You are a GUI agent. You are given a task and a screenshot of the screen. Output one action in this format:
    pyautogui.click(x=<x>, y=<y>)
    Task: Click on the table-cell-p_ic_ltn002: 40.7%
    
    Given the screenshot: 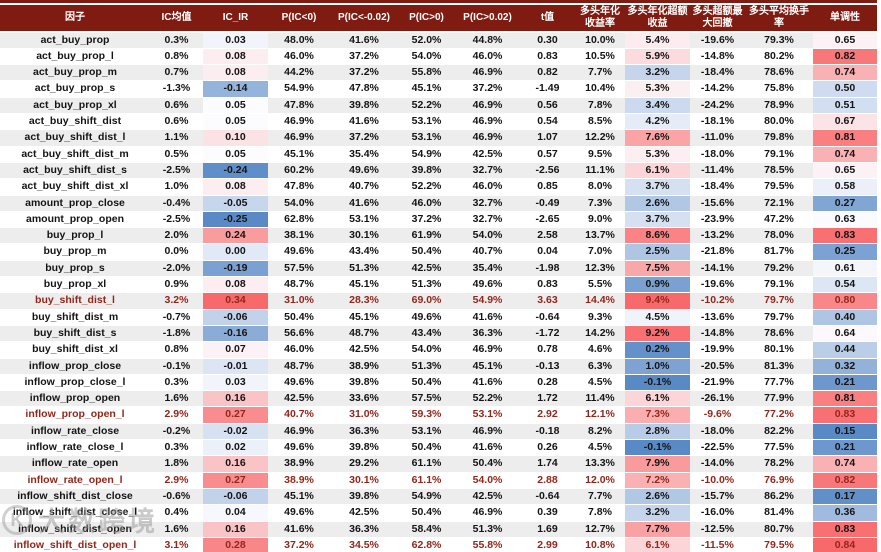 What is the action you would take?
    pyautogui.click(x=364, y=187)
    